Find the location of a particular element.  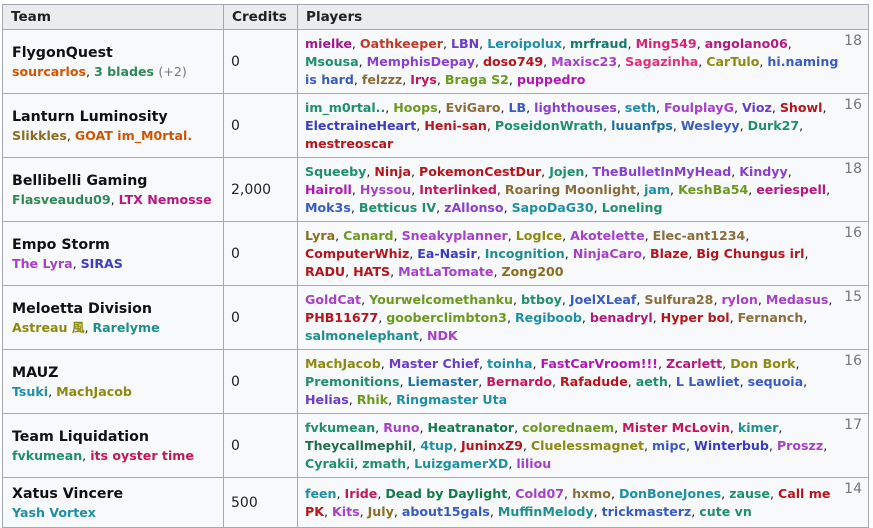

player-name: mipc is located at coordinates (669, 445).